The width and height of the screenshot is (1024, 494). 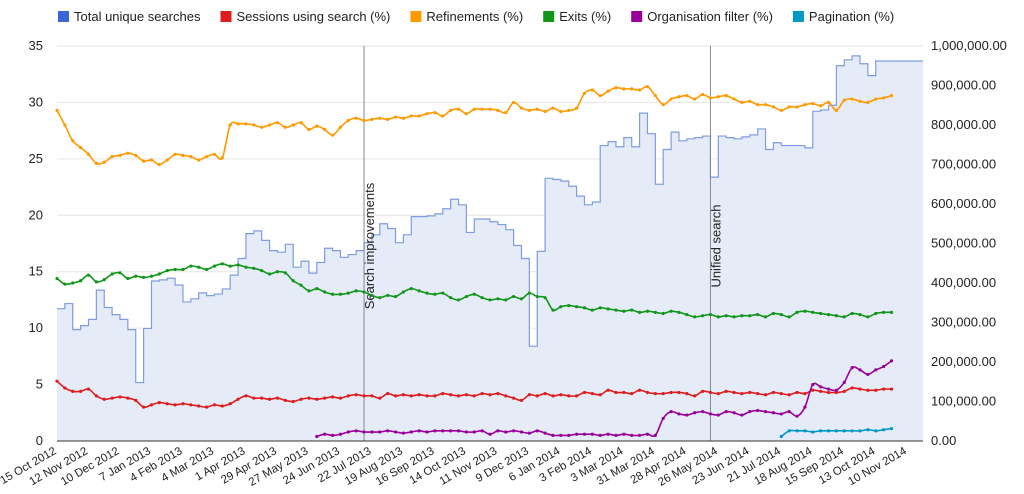 I want to click on y-axis-left: 0 5 10 15 20 25 30 35, so click(x=36, y=243).